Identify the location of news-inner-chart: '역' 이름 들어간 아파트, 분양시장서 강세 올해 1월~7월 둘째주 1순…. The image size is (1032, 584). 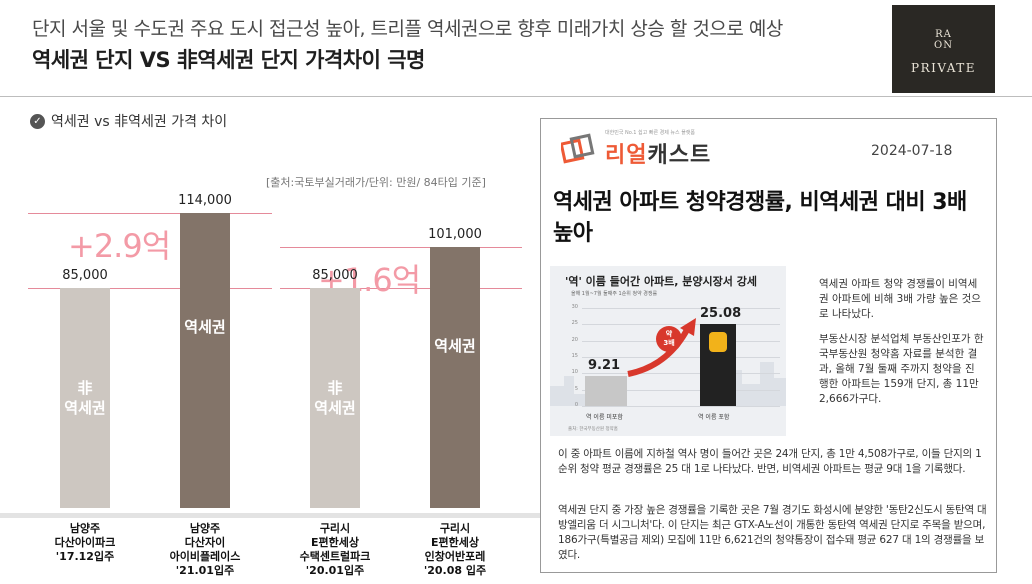
(668, 351).